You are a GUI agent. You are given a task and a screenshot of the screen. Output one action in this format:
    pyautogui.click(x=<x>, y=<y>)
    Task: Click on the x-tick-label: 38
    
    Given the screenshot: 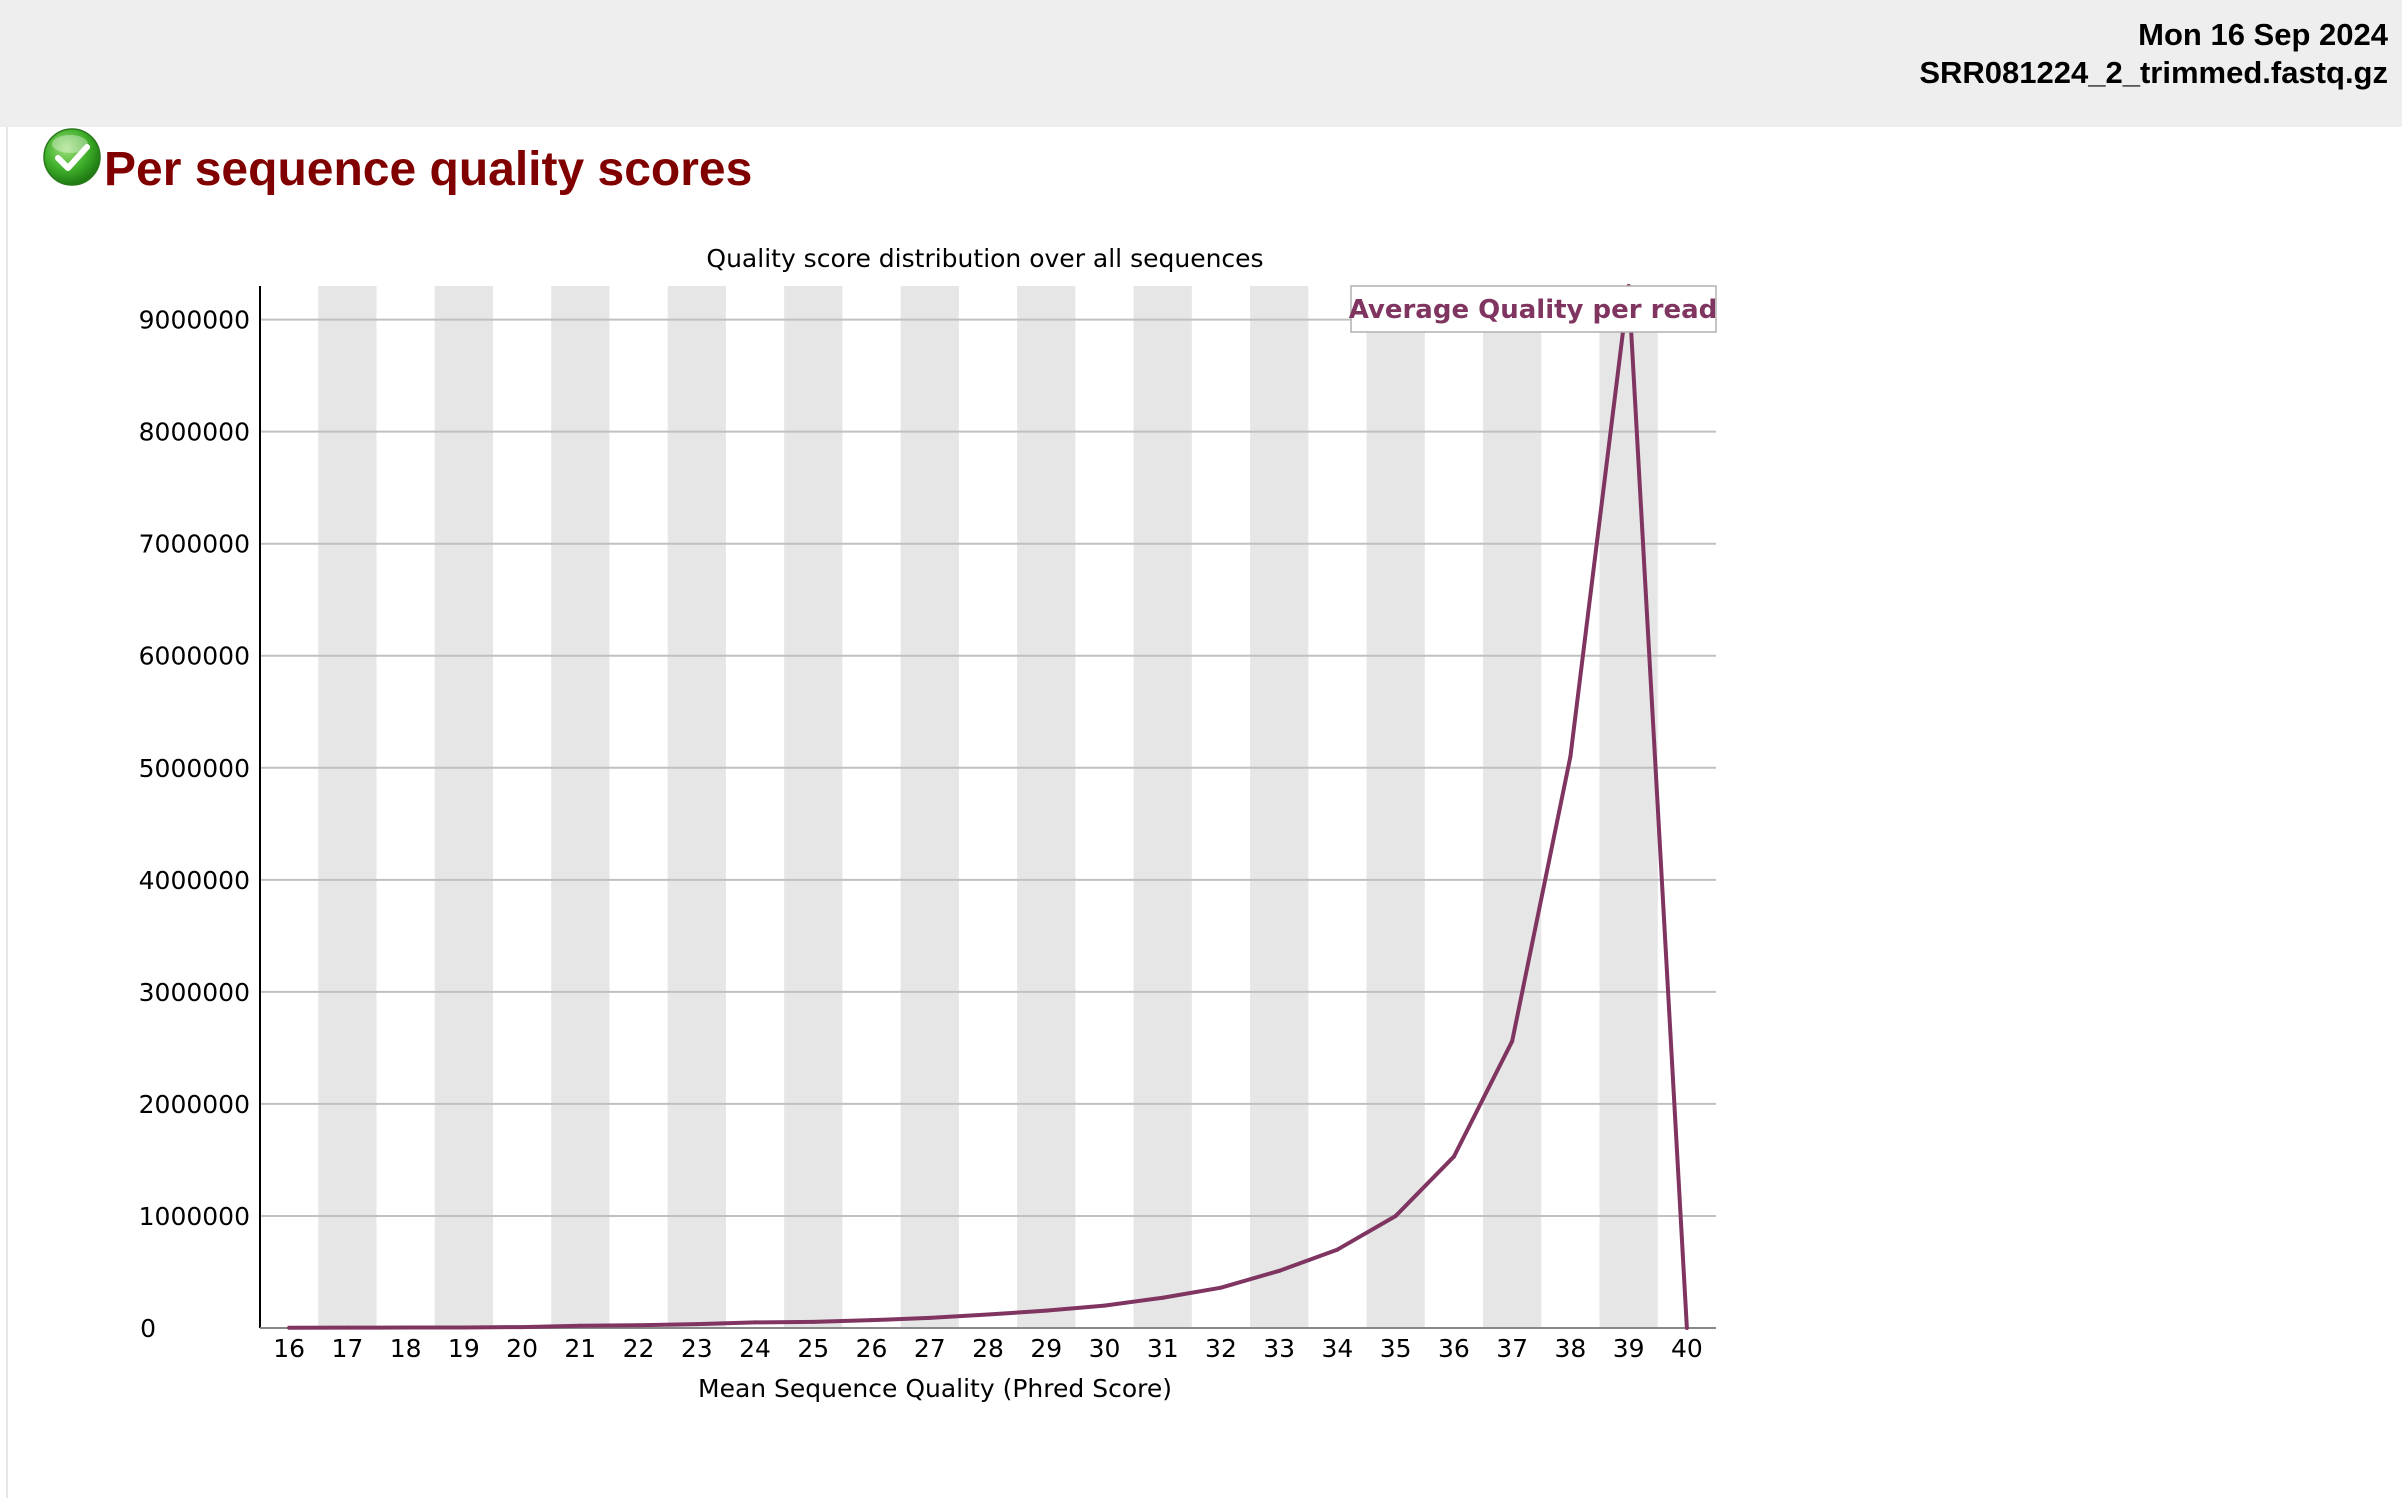 What is the action you would take?
    pyautogui.click(x=1570, y=1348)
    